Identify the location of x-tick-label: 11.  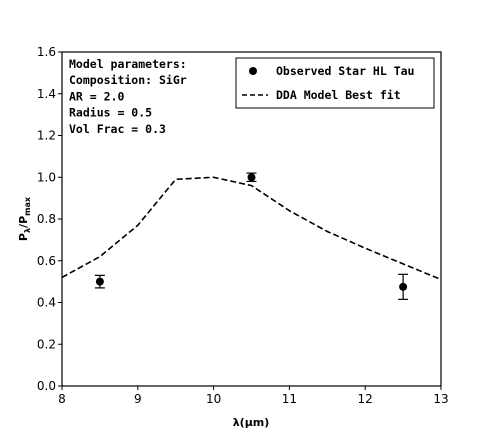
(289, 399).